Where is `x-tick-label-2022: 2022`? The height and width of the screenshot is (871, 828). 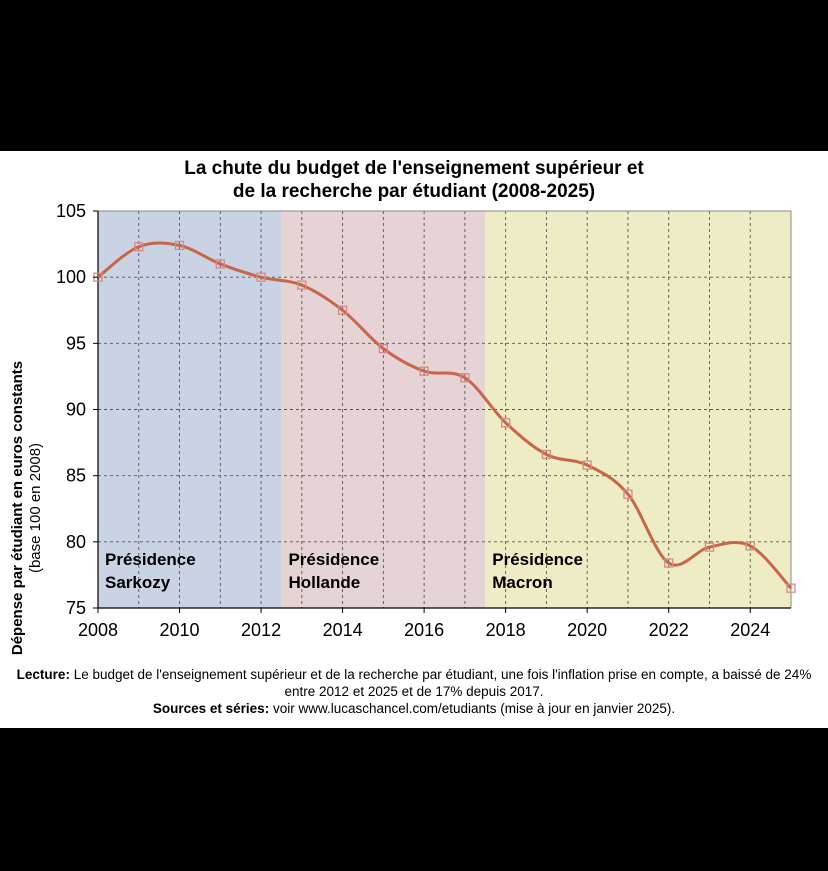
x-tick-label-2022: 2022 is located at coordinates (669, 630).